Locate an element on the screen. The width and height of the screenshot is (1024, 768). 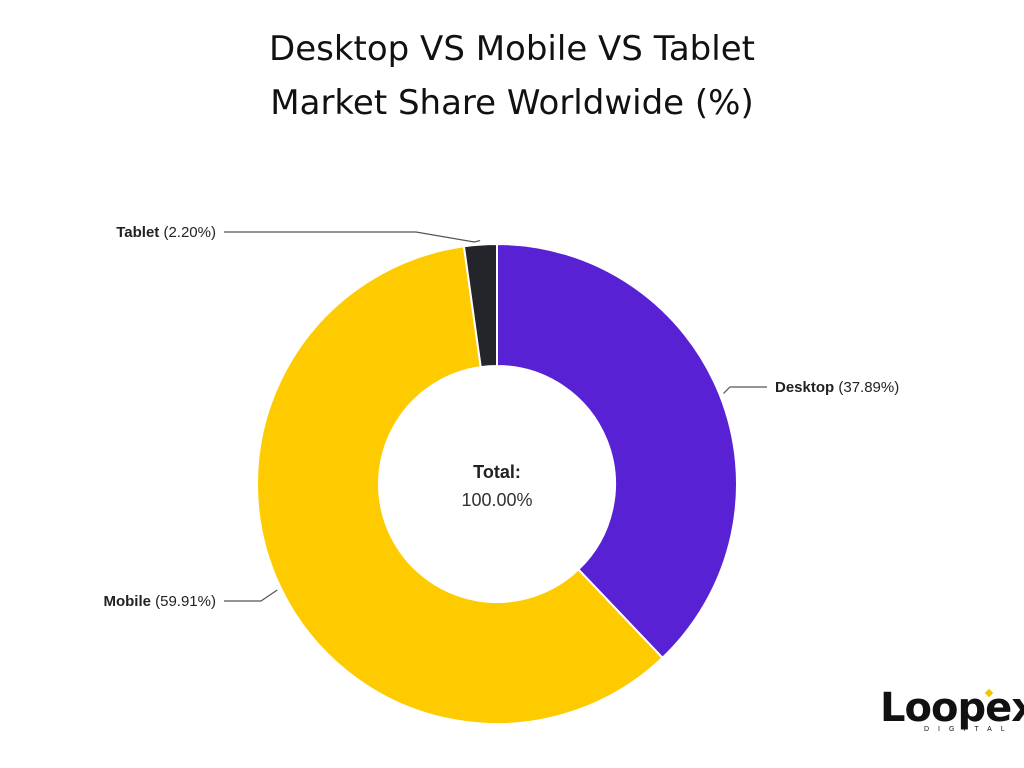
label-desktop-category: Desktop is located at coordinates (804, 387).